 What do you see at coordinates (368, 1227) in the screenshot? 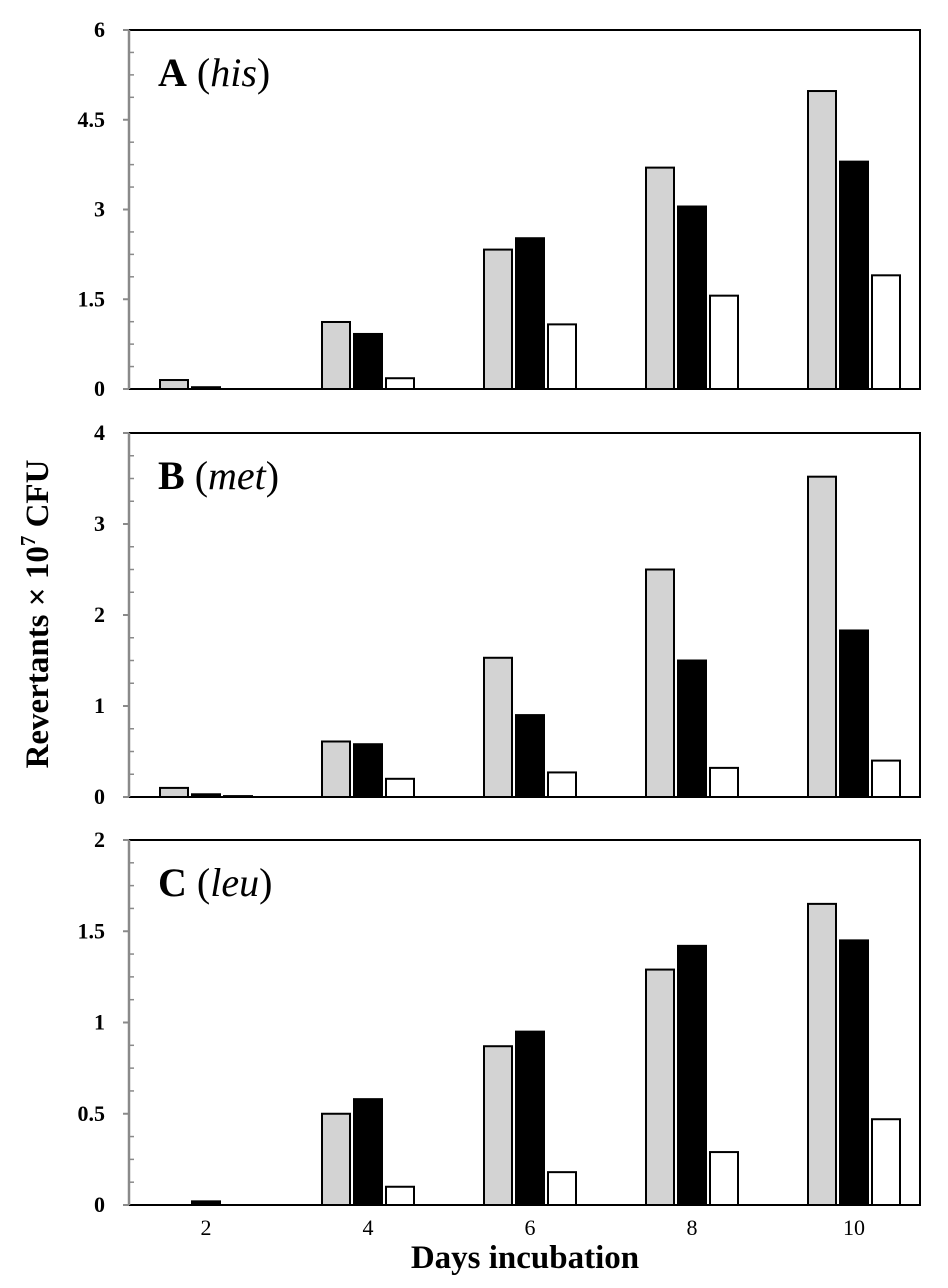
I see `x-tick-label: 4` at bounding box center [368, 1227].